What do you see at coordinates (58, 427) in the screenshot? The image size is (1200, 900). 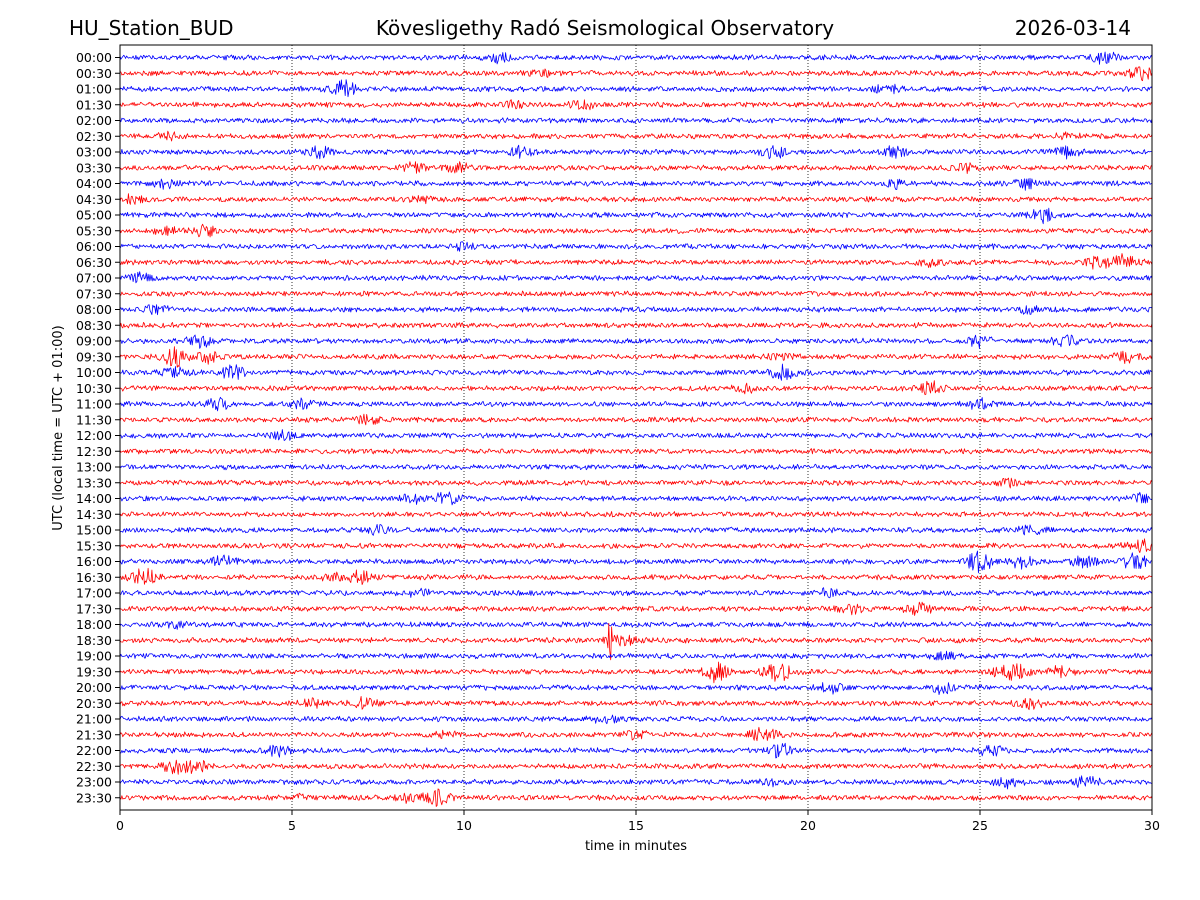 I see `y-axis-label: UTC (local time = UTC + 01:00)` at bounding box center [58, 427].